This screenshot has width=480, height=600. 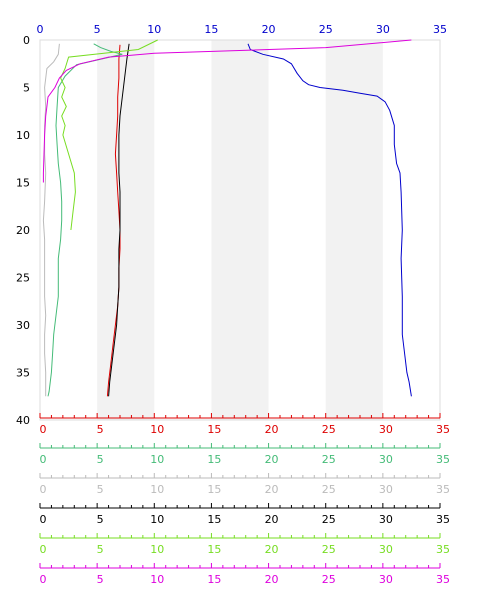 What do you see at coordinates (383, 29) in the screenshot?
I see `top-axis-tick-label: 30` at bounding box center [383, 29].